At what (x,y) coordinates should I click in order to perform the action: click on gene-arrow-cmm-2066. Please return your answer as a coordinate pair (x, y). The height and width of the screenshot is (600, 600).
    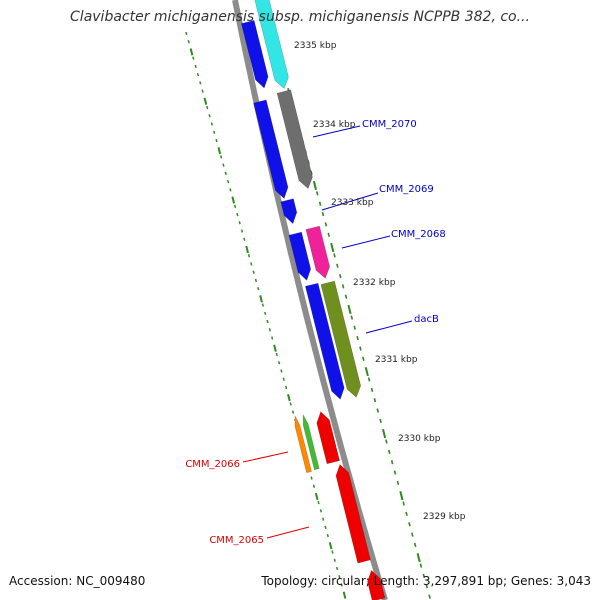
    Looking at the image, I should click on (303, 444).